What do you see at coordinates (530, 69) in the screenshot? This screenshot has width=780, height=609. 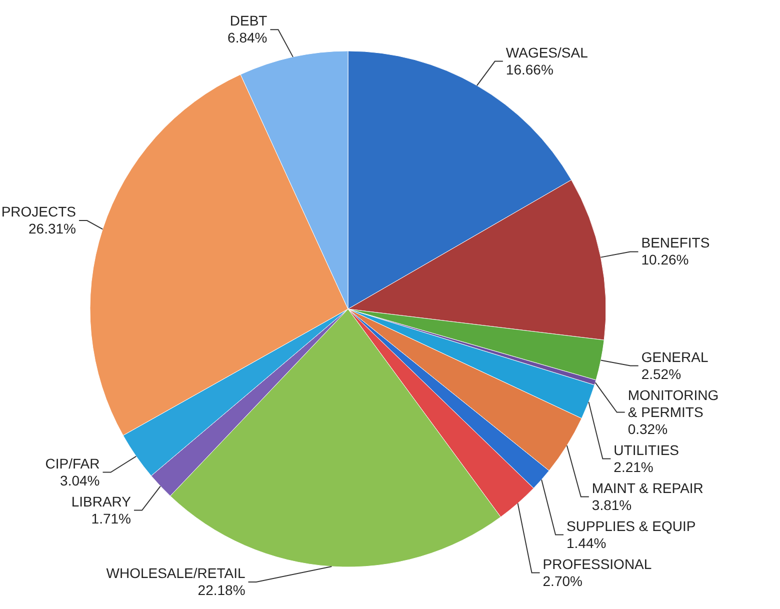 I see `data-label: 16.66%` at bounding box center [530, 69].